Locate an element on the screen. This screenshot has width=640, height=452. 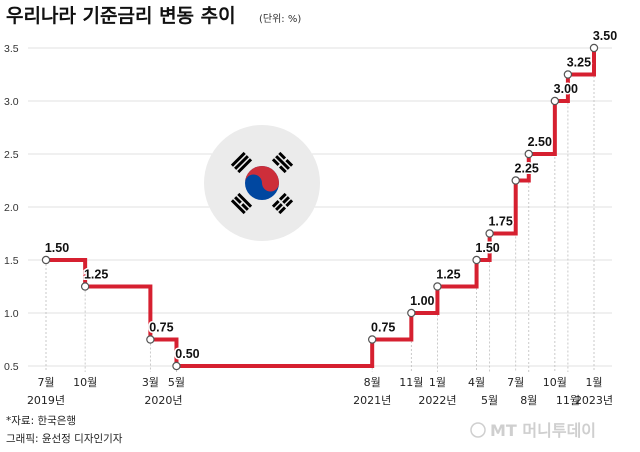
korean-flag-icon is located at coordinates (262, 183).